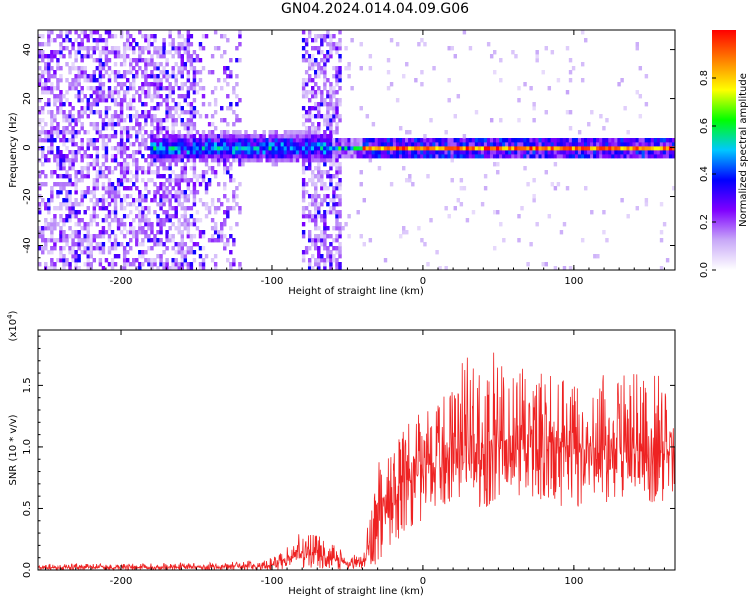 This screenshot has height=600, width=750. I want to click on x-tick-label: 0, so click(423, 281).